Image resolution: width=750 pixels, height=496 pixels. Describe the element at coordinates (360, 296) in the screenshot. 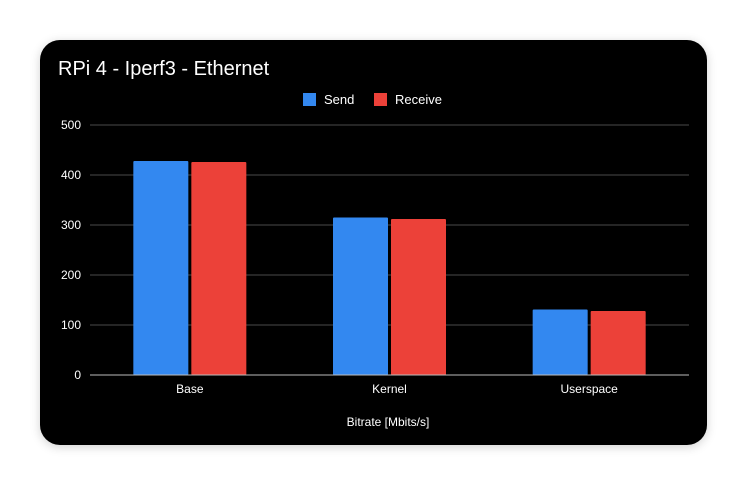

I see `bar-send-kernel` at that location.